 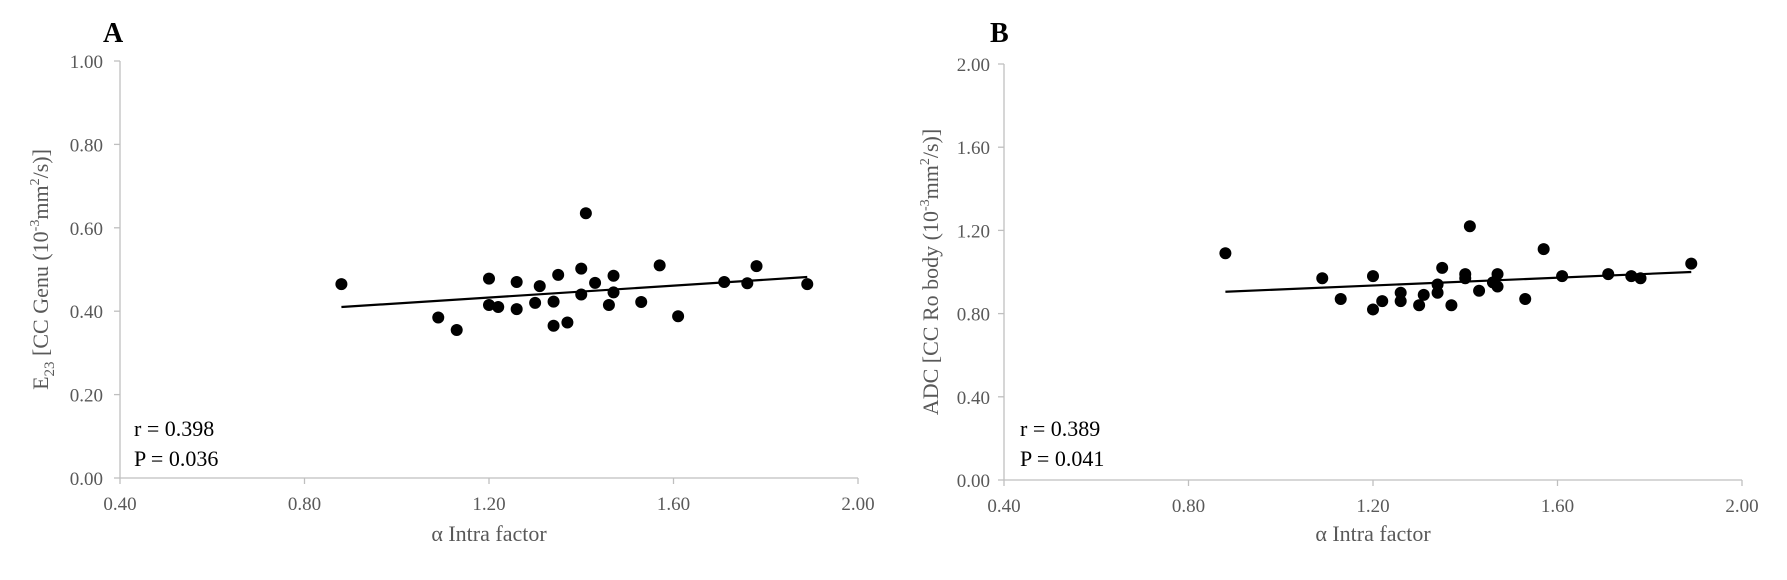 I want to click on panel-letter: B, so click(x=999, y=33).